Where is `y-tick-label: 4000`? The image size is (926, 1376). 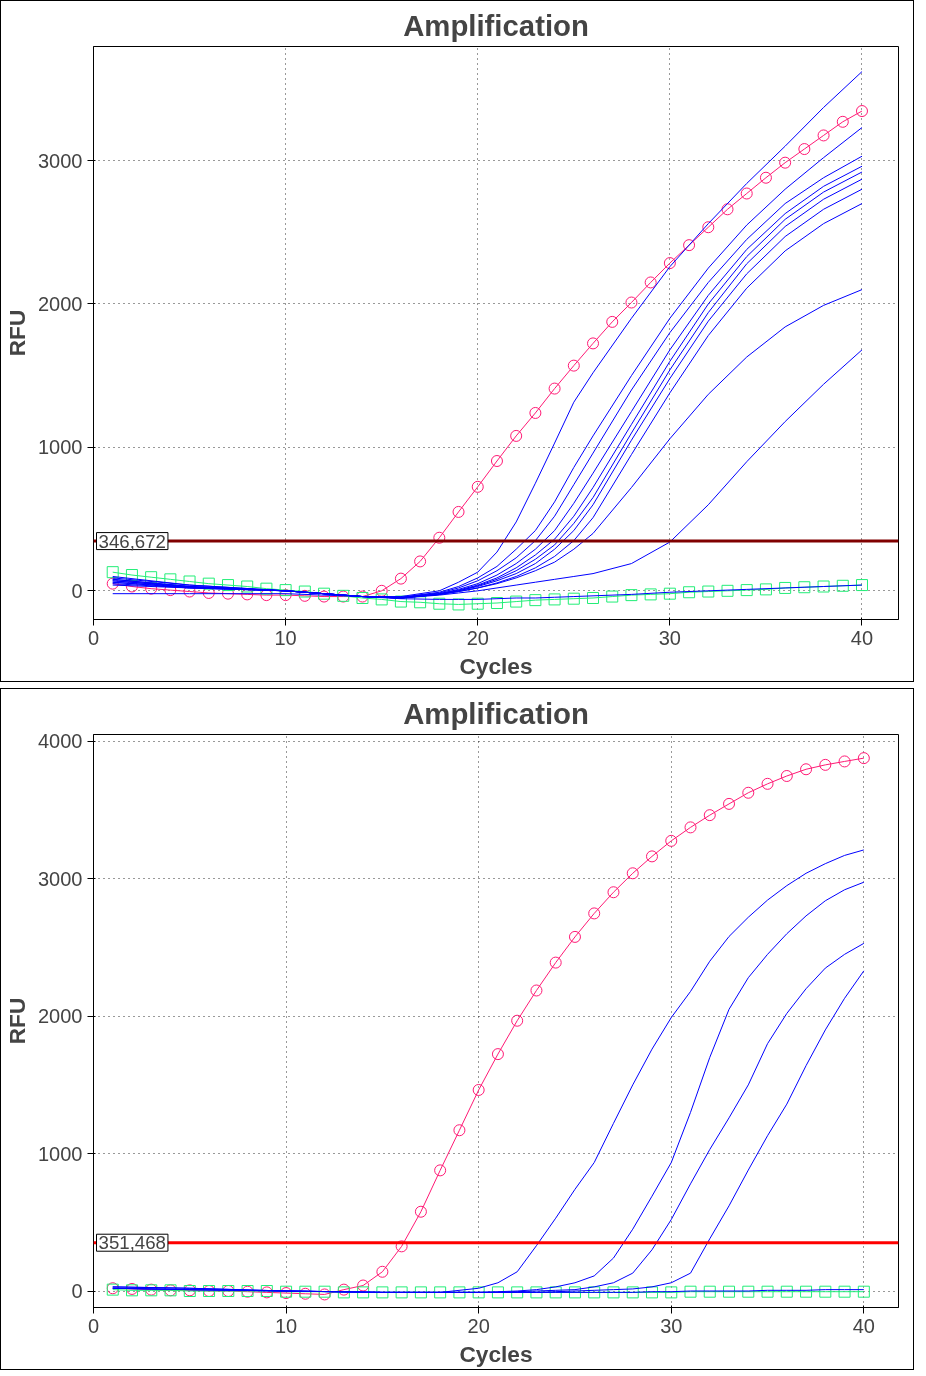 y-tick-label: 4000 is located at coordinates (60, 741).